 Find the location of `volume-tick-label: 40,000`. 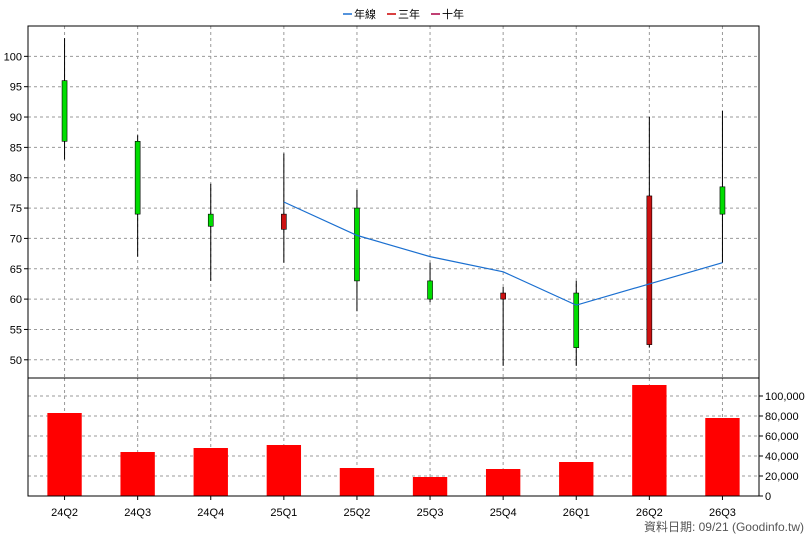

volume-tick-label: 40,000 is located at coordinates (782, 457).